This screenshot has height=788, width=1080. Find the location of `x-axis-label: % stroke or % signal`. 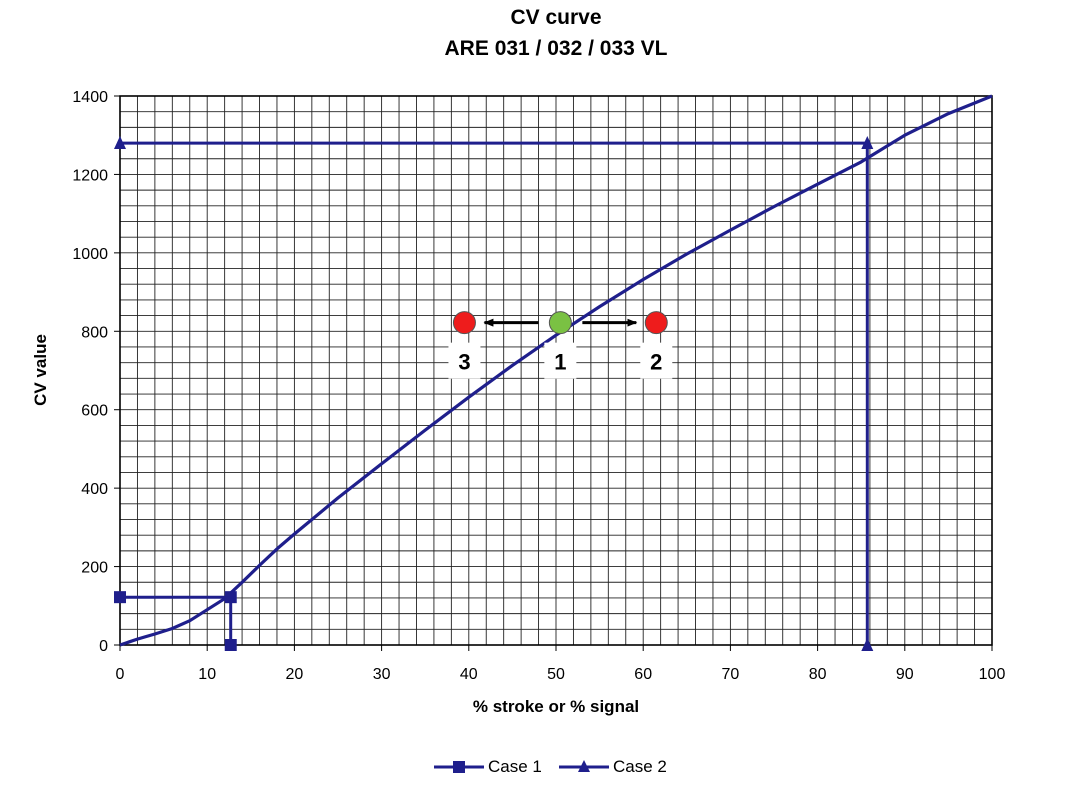

x-axis-label: % stroke or % signal is located at coordinates (556, 706).